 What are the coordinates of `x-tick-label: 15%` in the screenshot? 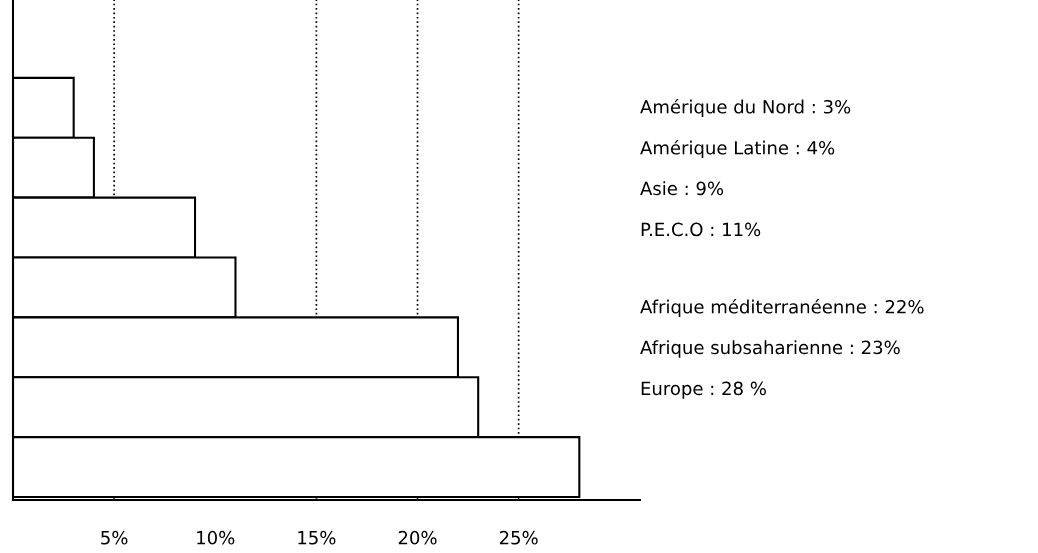 It's located at (317, 537).